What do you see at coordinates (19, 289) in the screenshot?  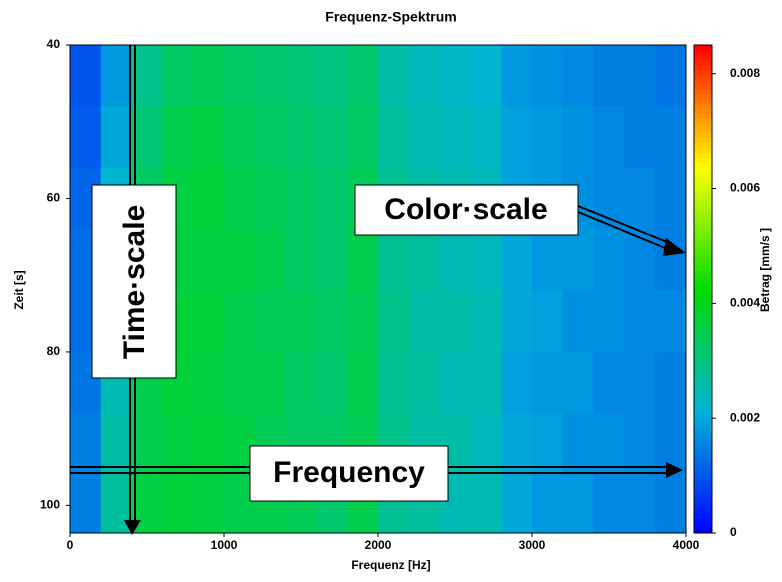 I see `y-axis-label: Zeit [s]` at bounding box center [19, 289].